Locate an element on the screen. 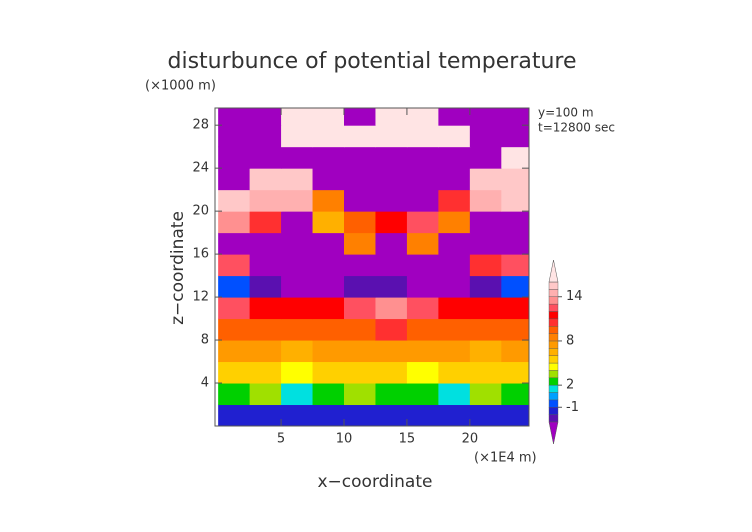  y-tick-label: 8 is located at coordinates (205, 340).